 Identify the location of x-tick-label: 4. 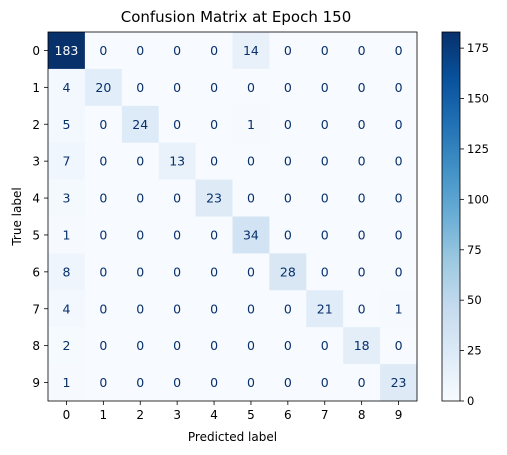
(214, 415).